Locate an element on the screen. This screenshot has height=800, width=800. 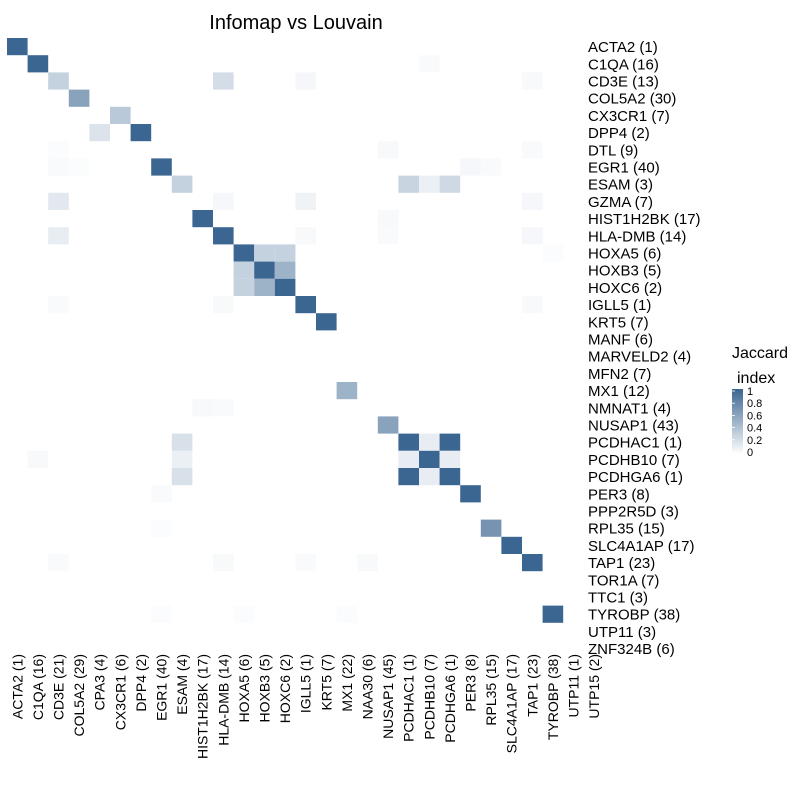
column-label: DPP4 (2) is located at coordinates (141, 683).